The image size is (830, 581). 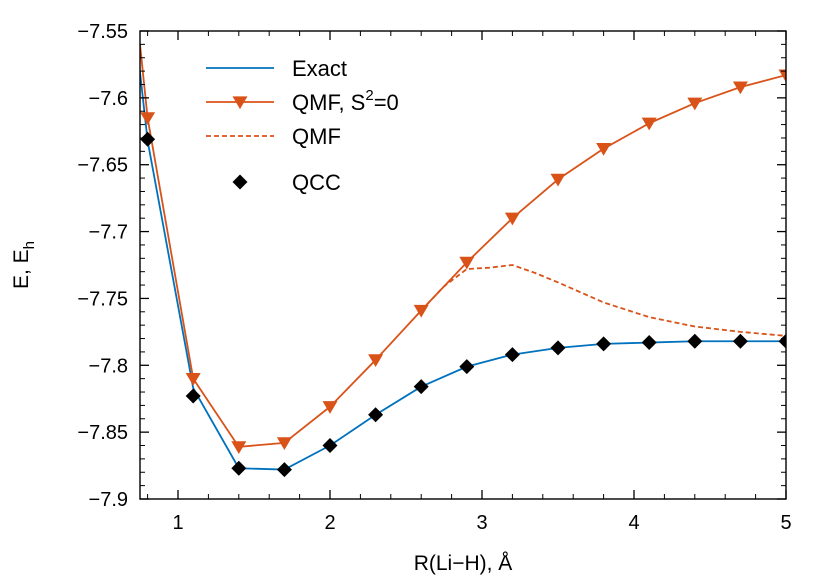 What do you see at coordinates (329, 523) in the screenshot?
I see `x-tick-label: 2` at bounding box center [329, 523].